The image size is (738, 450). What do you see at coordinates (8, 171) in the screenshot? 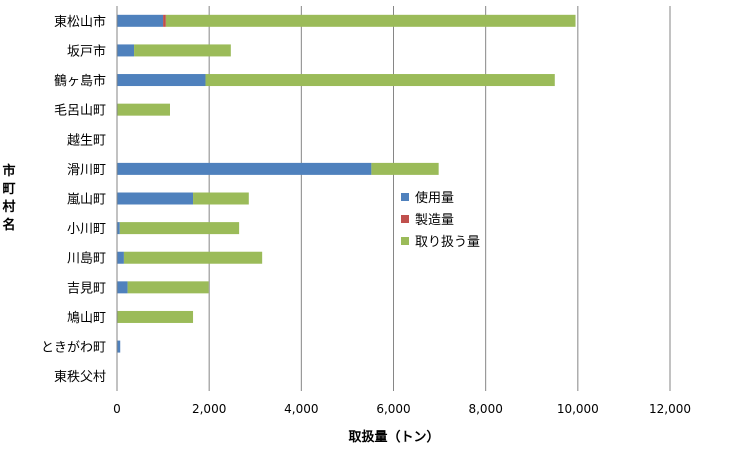
I see `y-axis-title-char: 市` at bounding box center [8, 171].